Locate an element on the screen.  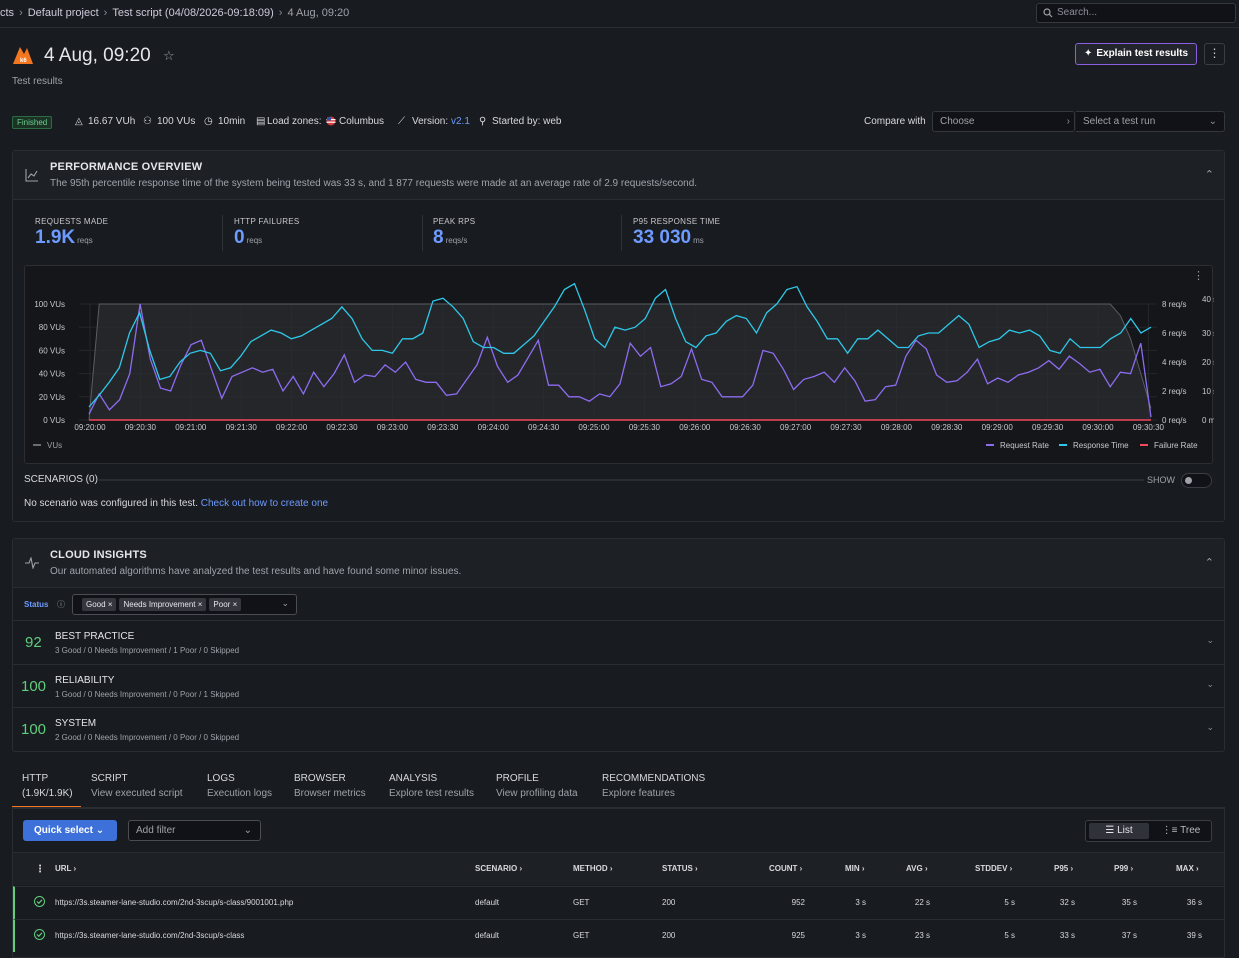
stat-unit: reqs/s is located at coordinates (456, 240).